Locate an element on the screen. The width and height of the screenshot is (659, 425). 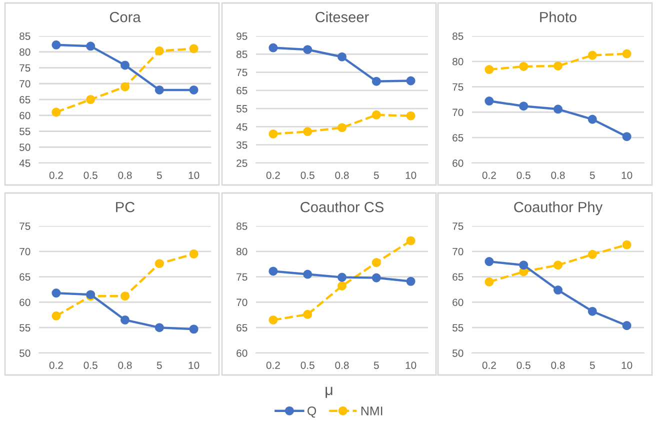
chart-title: Cora is located at coordinates (125, 17).